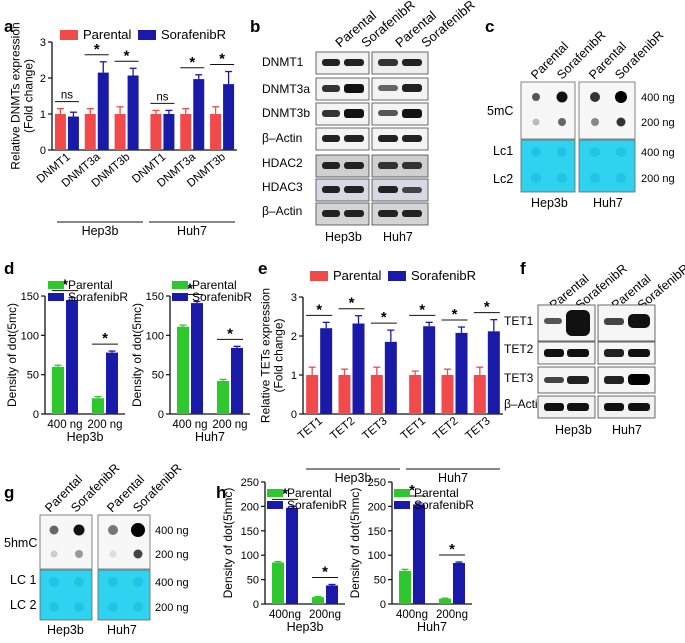 The image size is (685, 643). Describe the element at coordinates (377, 483) in the screenshot. I see `y-tick-label: 250` at that location.